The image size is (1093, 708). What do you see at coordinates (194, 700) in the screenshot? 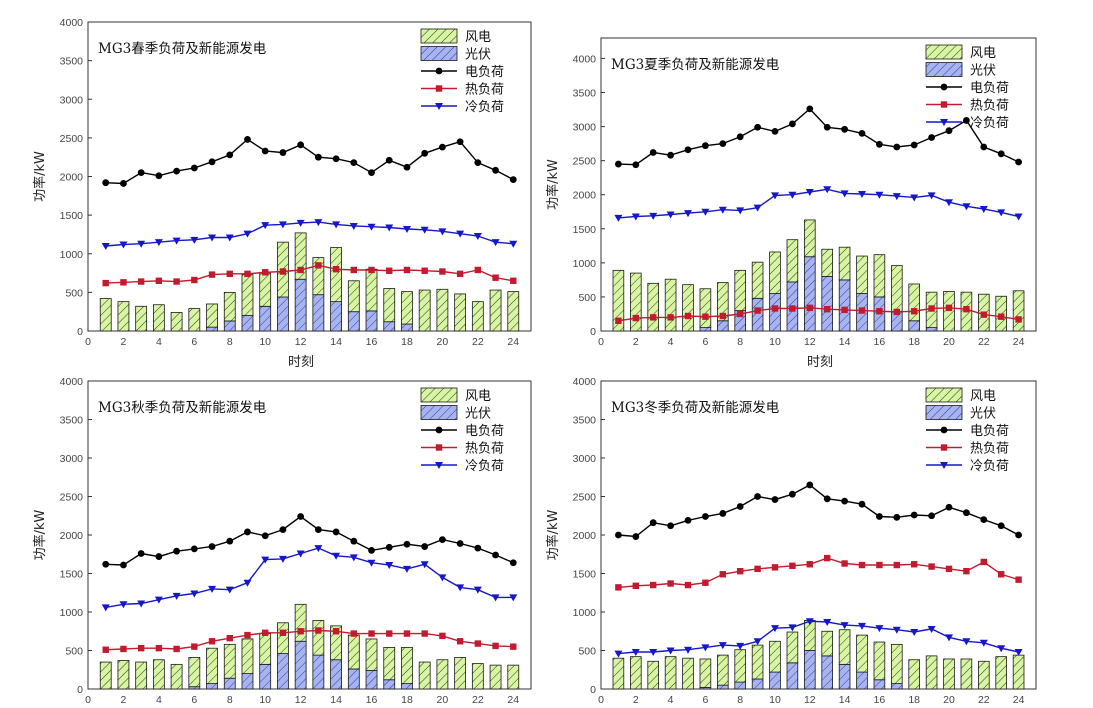
I see `x-tick-label: 6` at bounding box center [194, 700].